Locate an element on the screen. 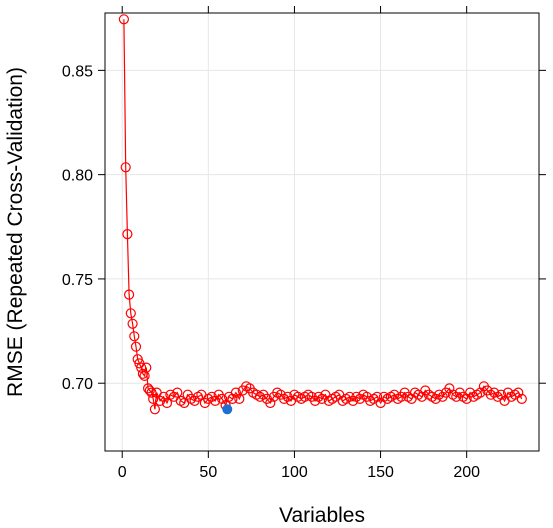 Image resolution: width=553 pixels, height=528 pixels. x-tick-label: 50 is located at coordinates (208, 472).